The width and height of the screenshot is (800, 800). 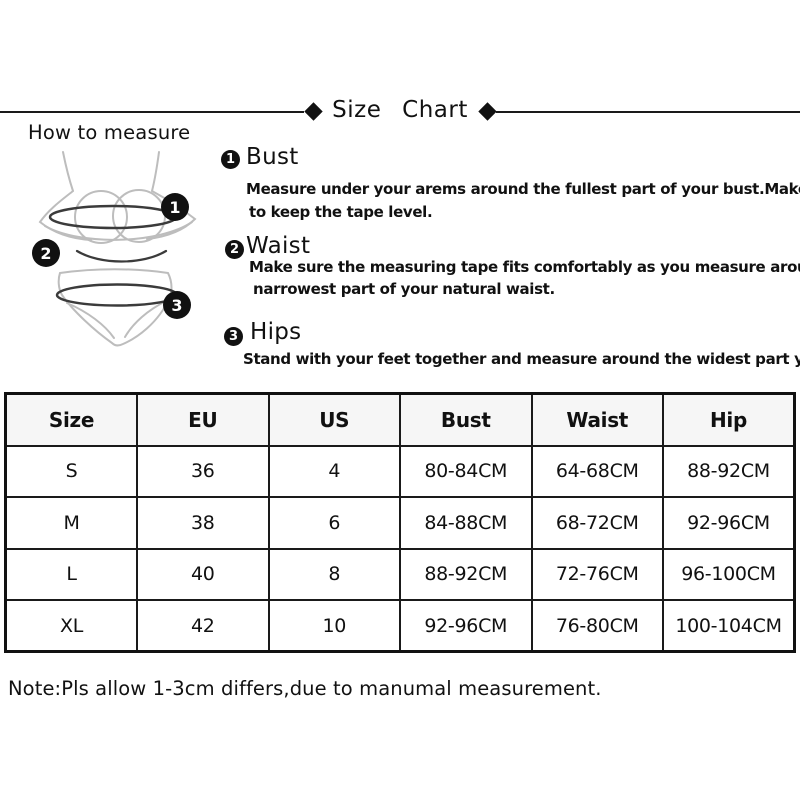 I want to click on page-title: Size Chart, so click(x=400, y=110).